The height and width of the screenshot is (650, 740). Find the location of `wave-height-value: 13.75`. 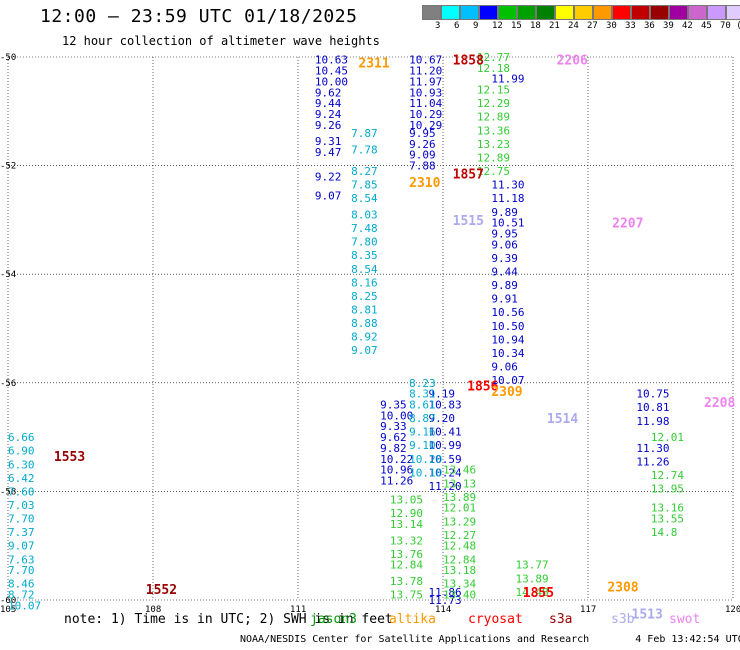

wave-height-value: 13.75 is located at coordinates (406, 595).